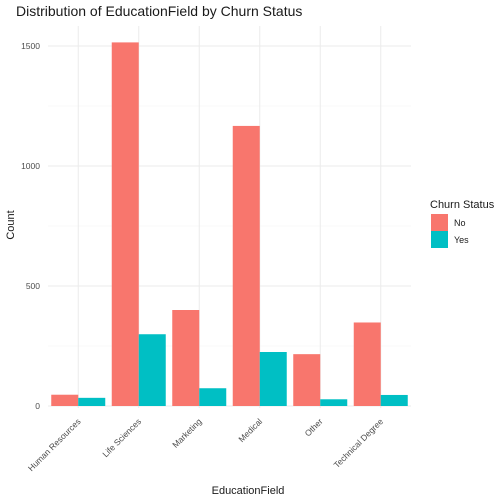 Image resolution: width=504 pixels, height=504 pixels. I want to click on legend-title: Churn Status, so click(462, 205).